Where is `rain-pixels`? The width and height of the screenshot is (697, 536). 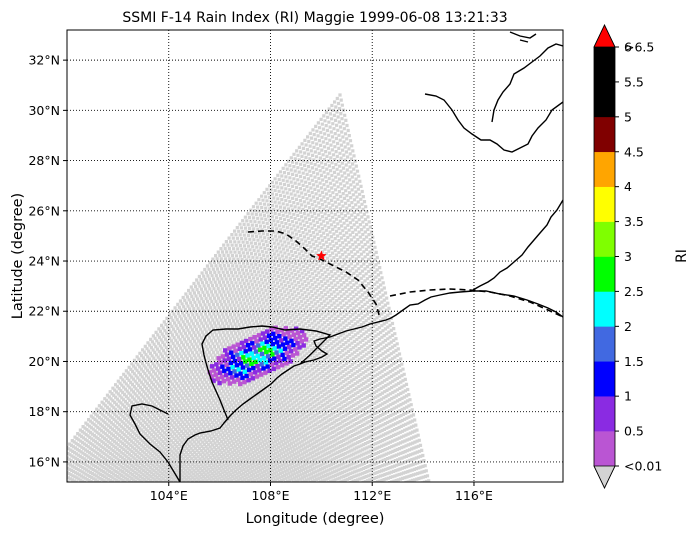 rain-pixels is located at coordinates (258, 356).